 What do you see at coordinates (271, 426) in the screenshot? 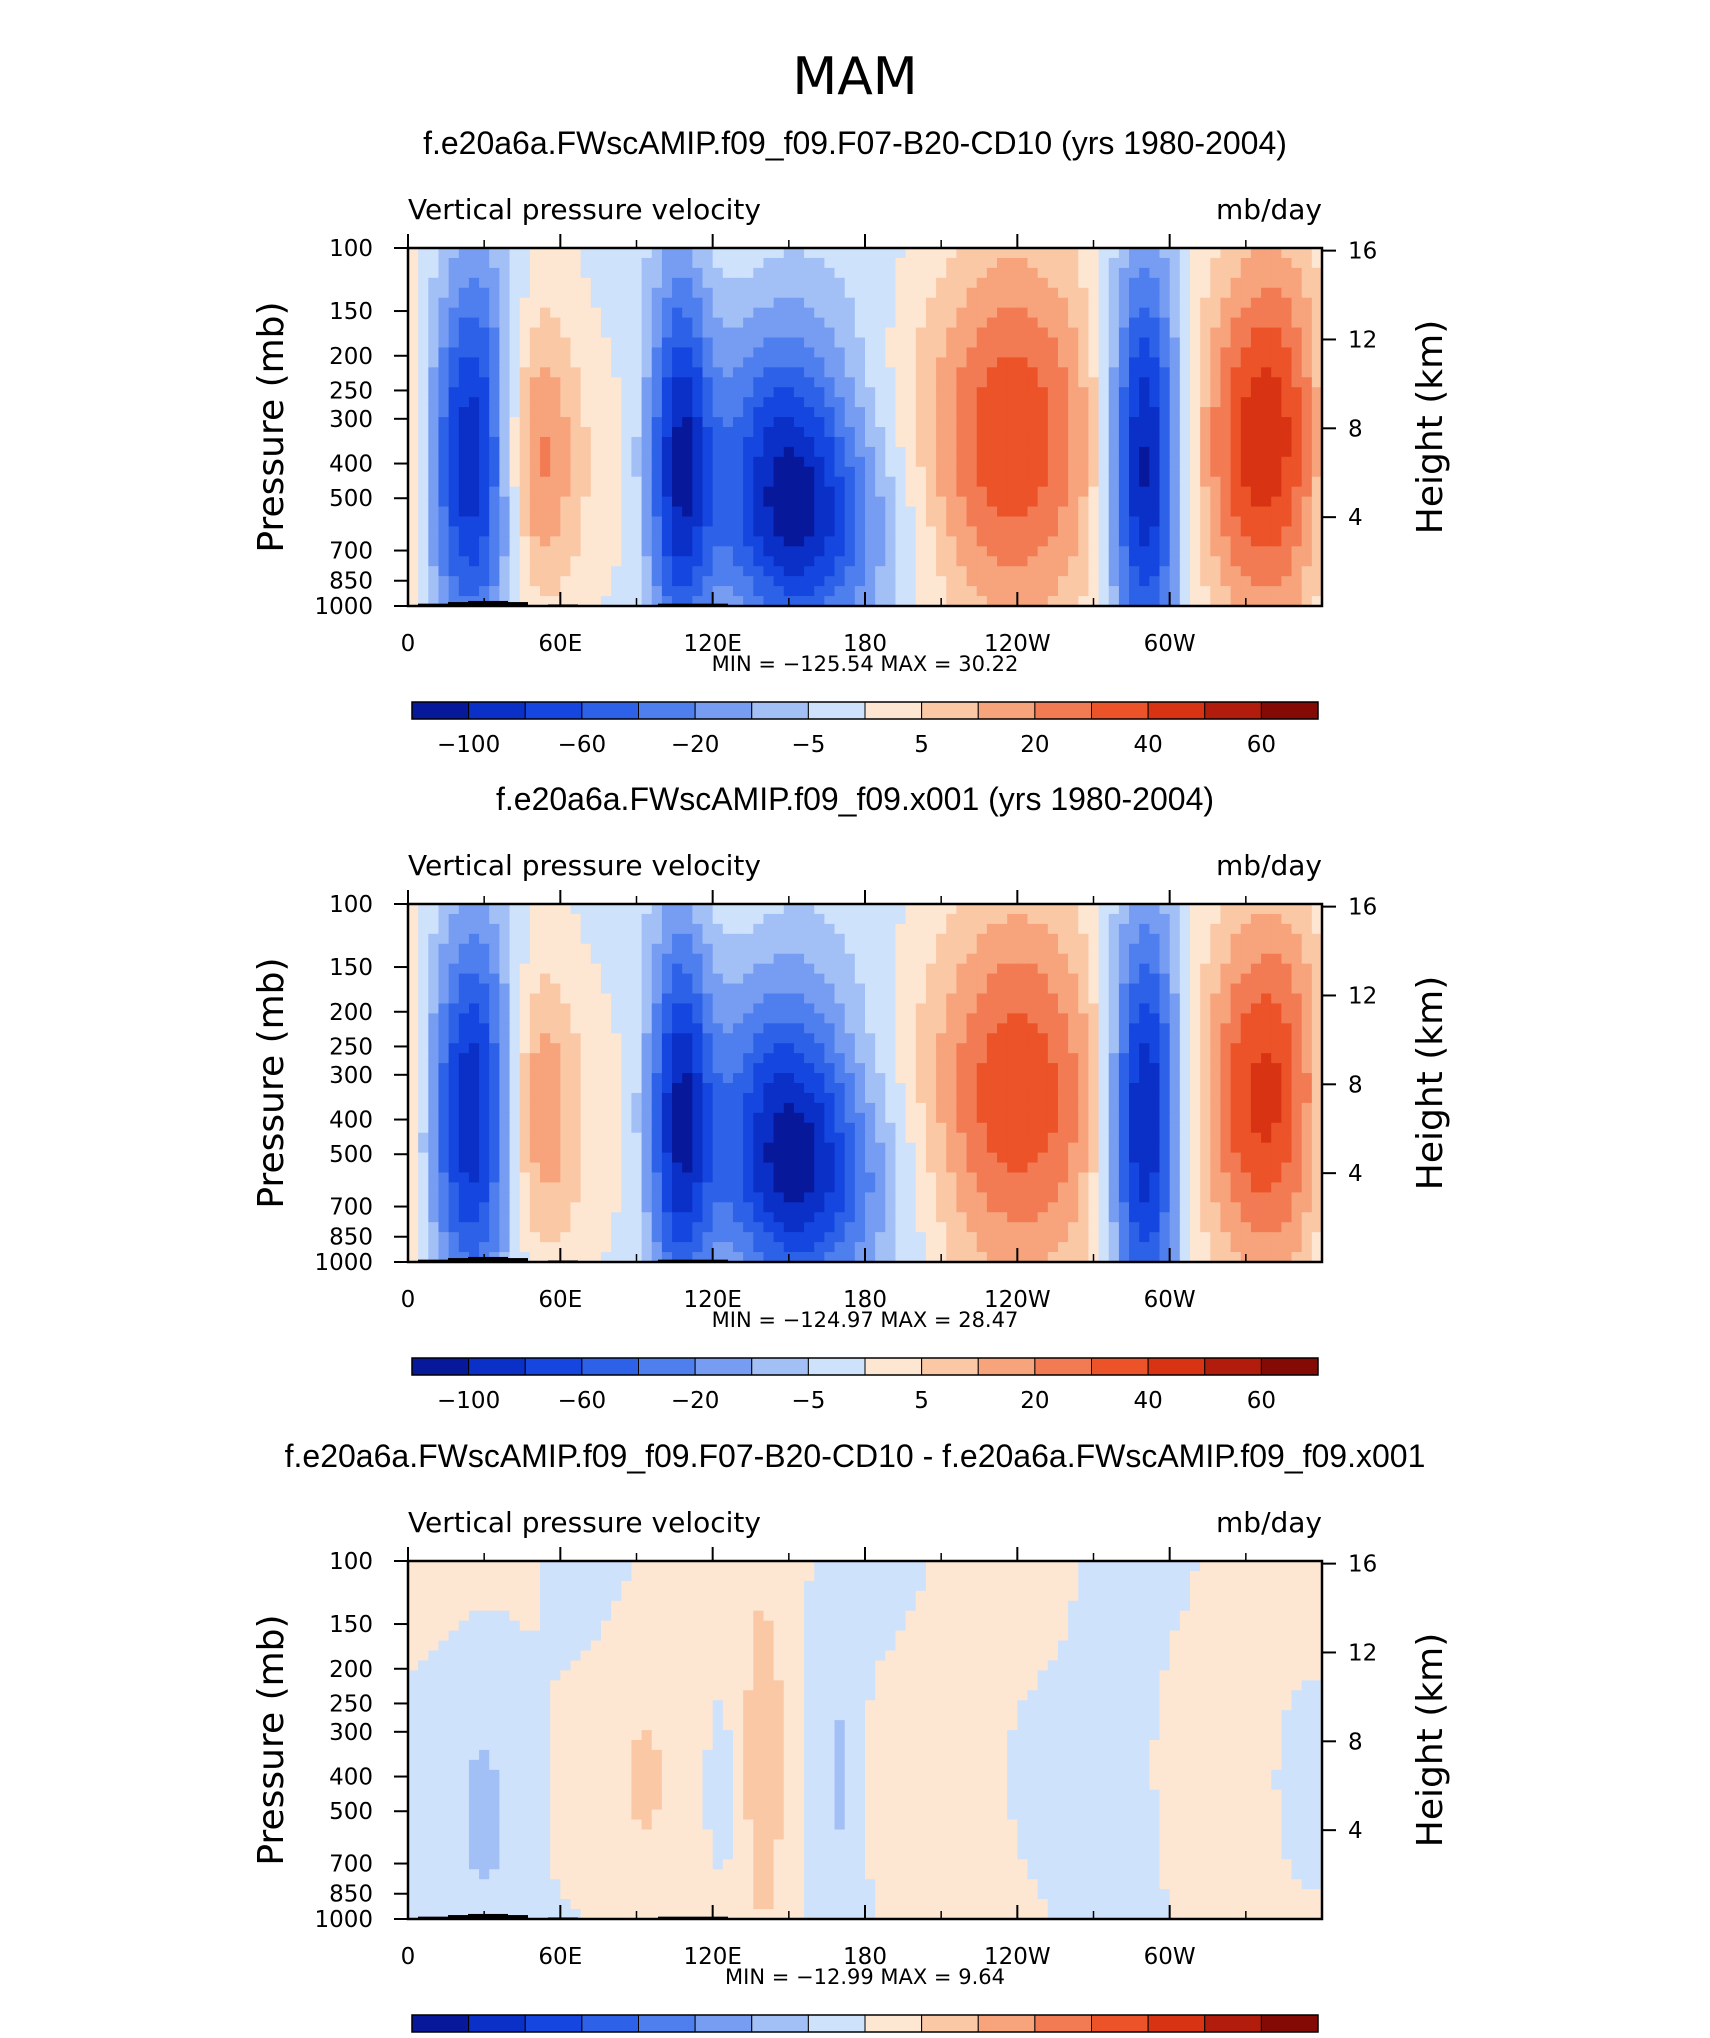
I see `y-axis-title: Pressure (mb)` at bounding box center [271, 426].